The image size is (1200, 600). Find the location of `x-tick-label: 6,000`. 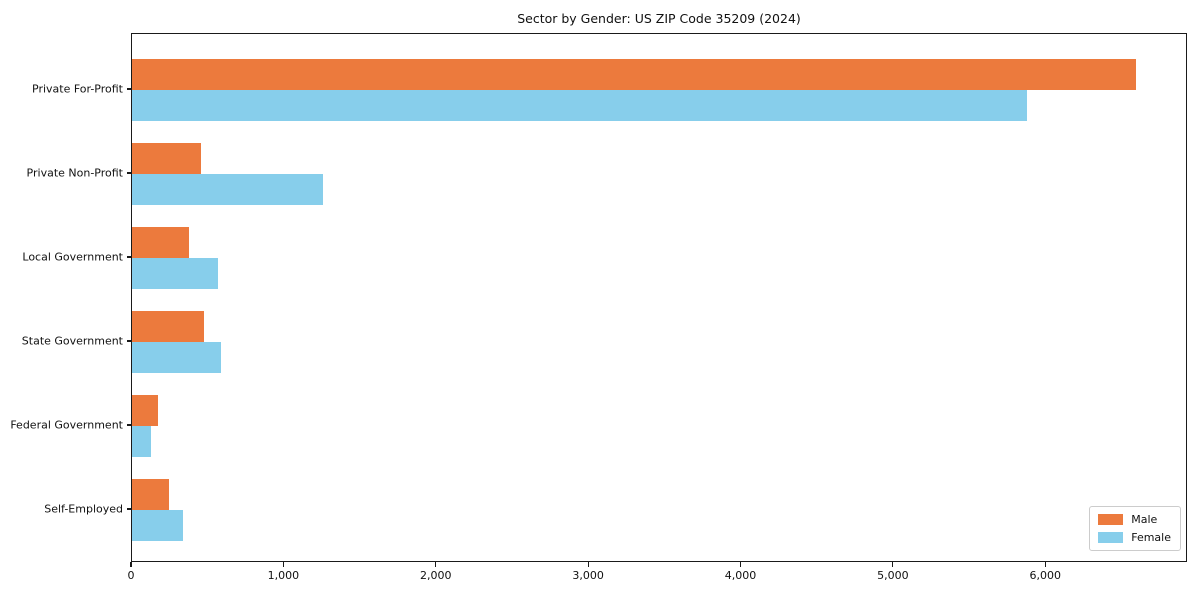

x-tick-label: 6,000 is located at coordinates (1045, 575).